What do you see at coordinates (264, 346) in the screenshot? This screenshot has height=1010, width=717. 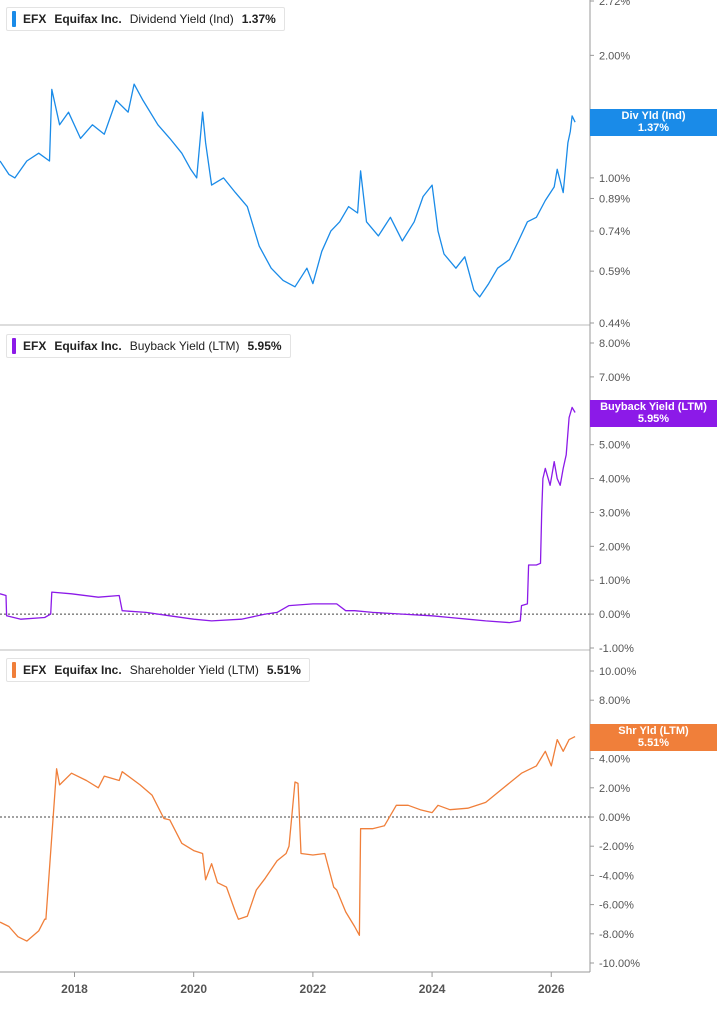 I see `legend-value: 5.95%` at bounding box center [264, 346].